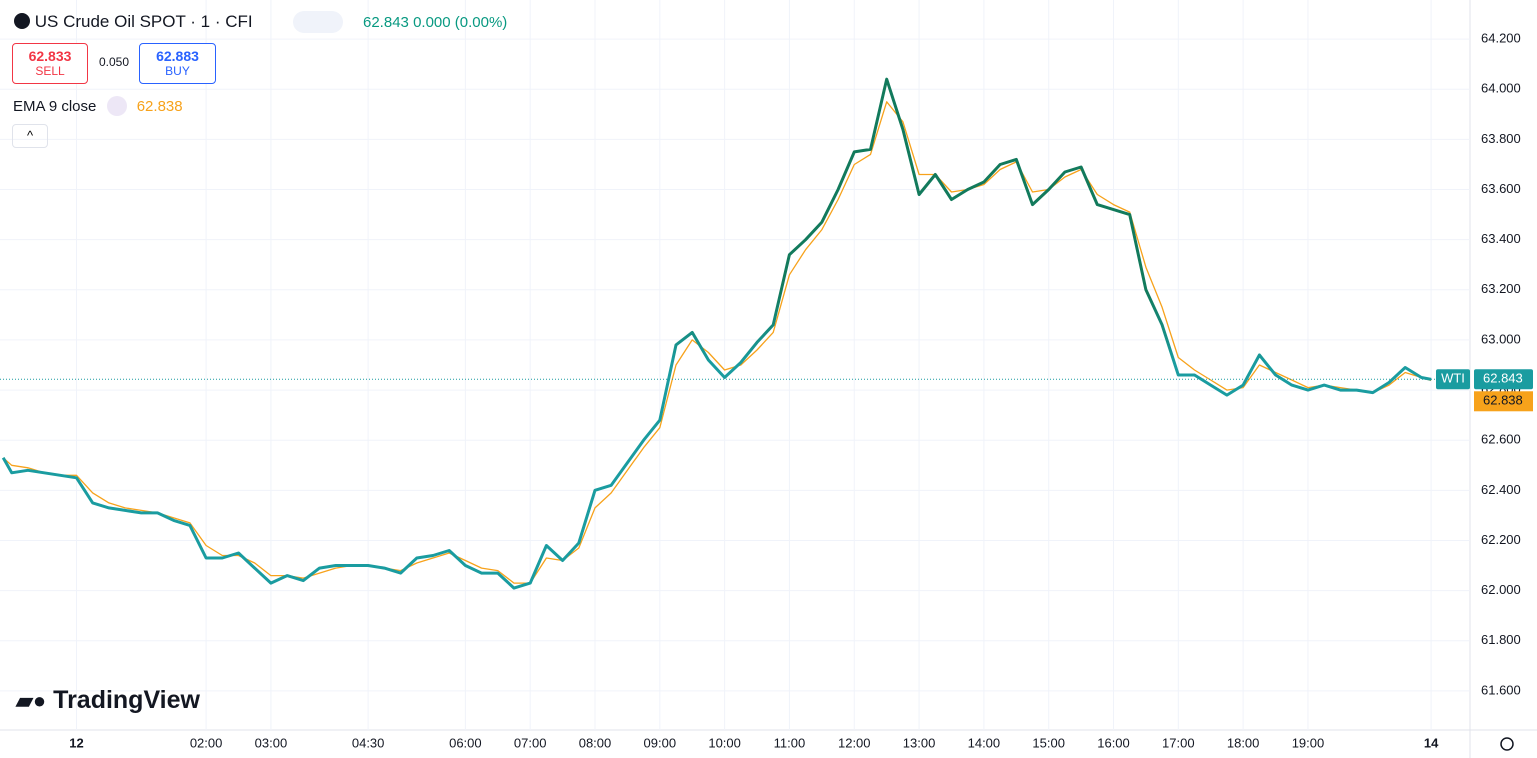 The height and width of the screenshot is (758, 1537). What do you see at coordinates (1308, 742) in the screenshot?
I see `x-tick-label: 19:00` at bounding box center [1308, 742].